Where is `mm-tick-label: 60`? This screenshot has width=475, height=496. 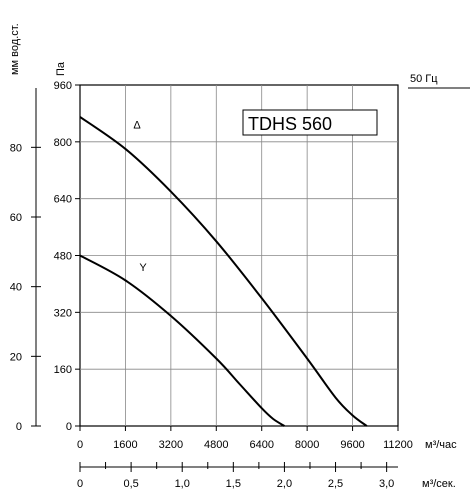
mm-tick-label: 60 is located at coordinates (16, 218).